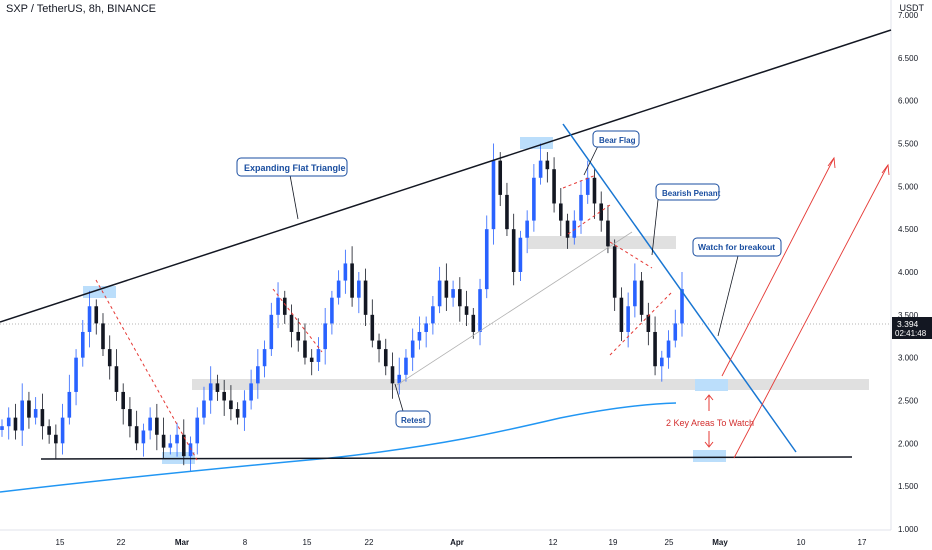 The image size is (932, 550). I want to click on callout-watch-text: Watch for breakout, so click(736, 247).